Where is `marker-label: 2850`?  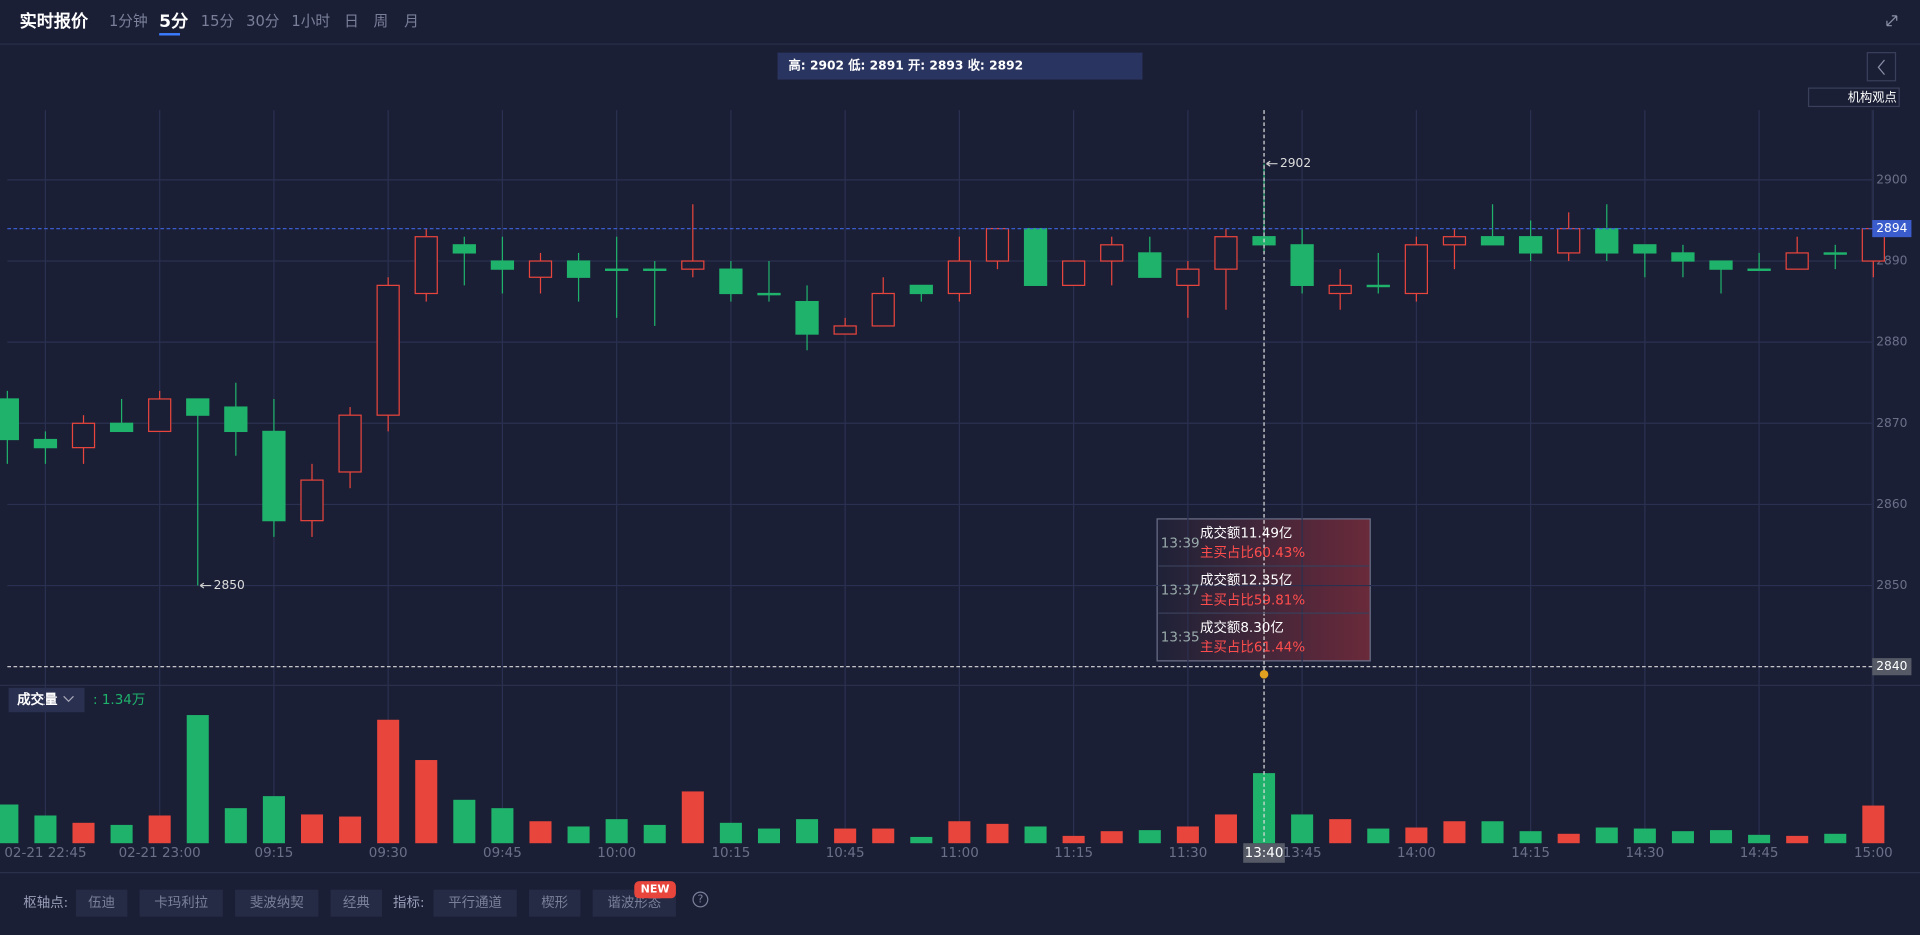
marker-label: 2850 is located at coordinates (229, 585).